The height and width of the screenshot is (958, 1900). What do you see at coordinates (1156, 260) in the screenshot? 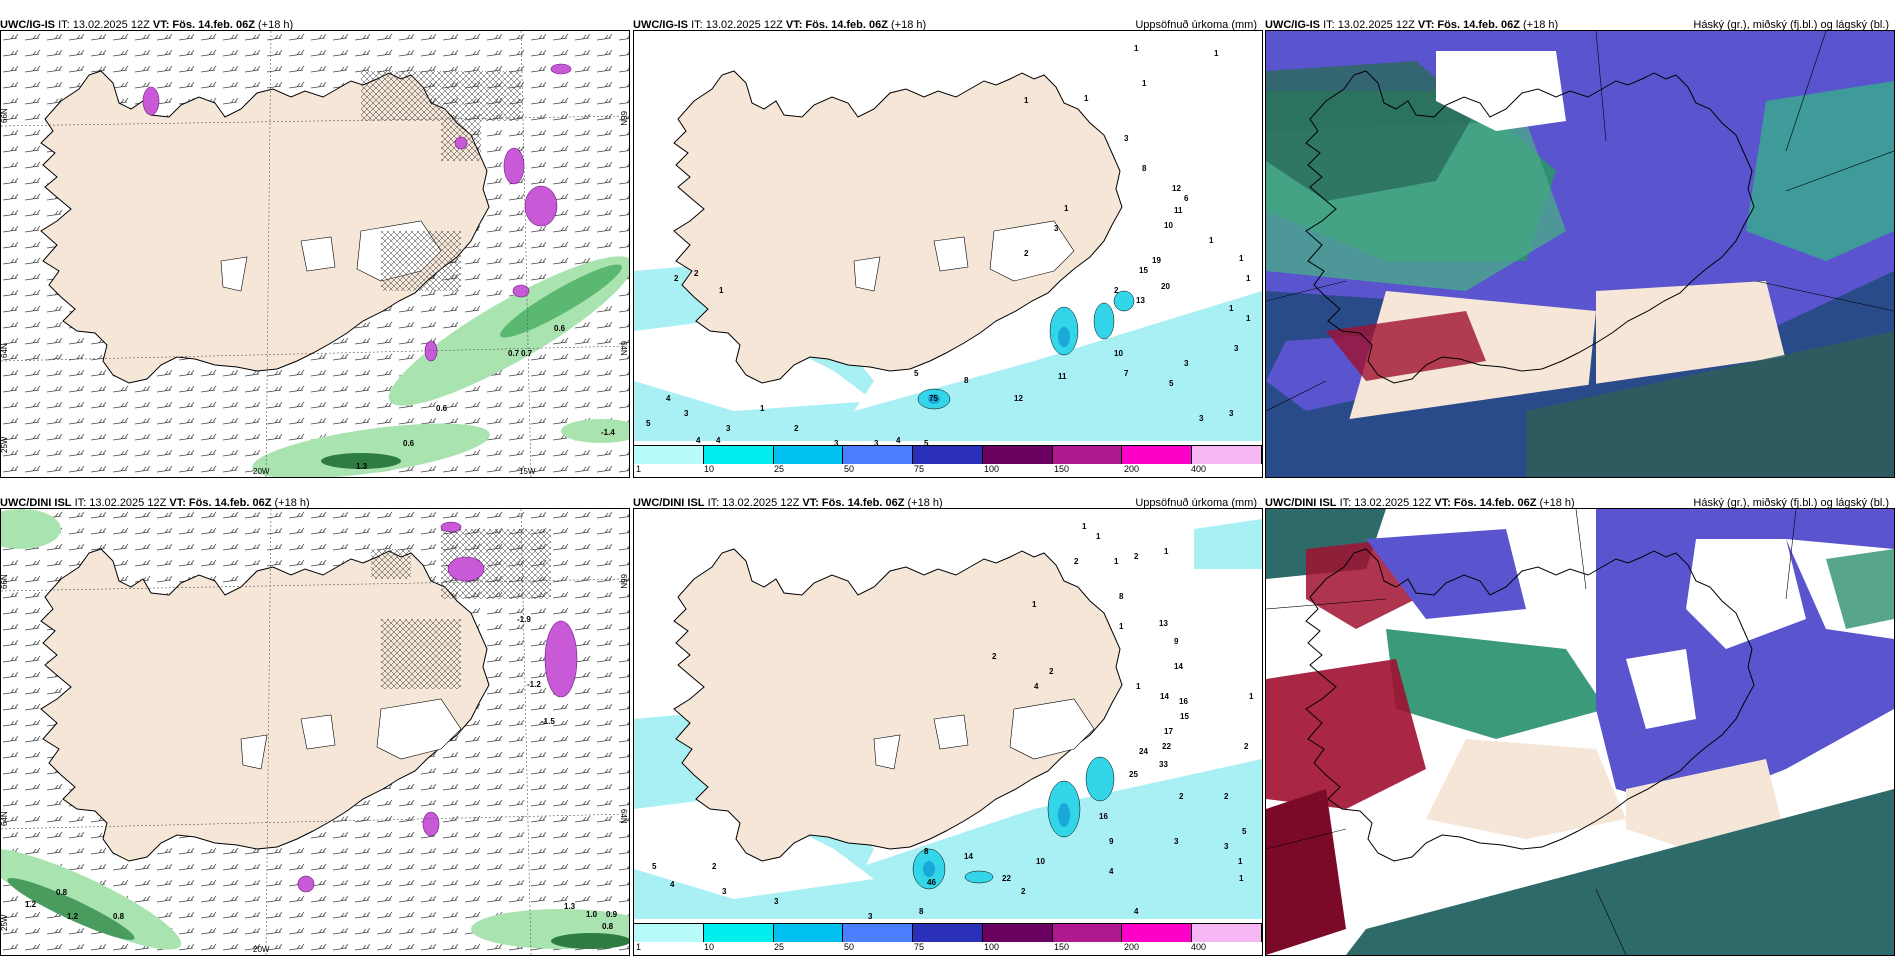
I see `svg-text: 19` at bounding box center [1156, 260].